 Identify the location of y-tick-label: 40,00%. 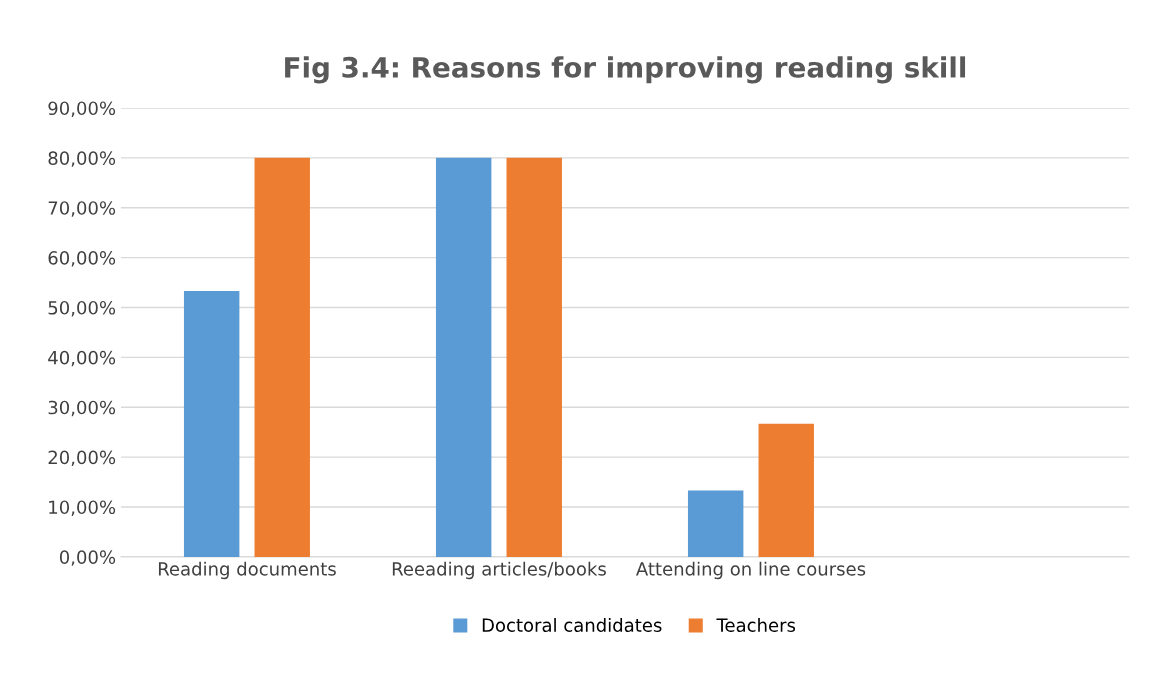
(82, 358).